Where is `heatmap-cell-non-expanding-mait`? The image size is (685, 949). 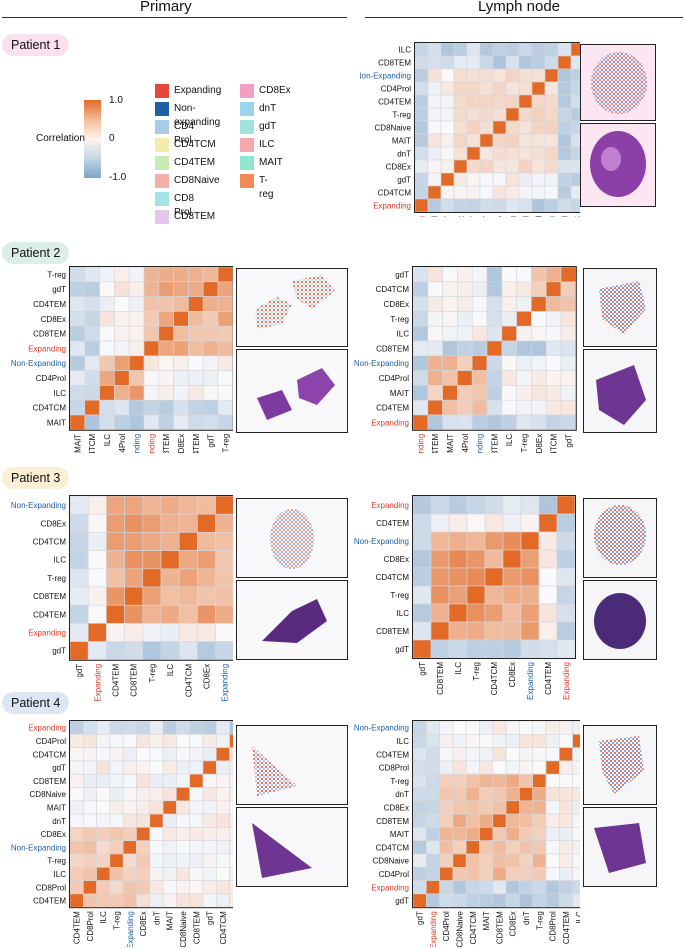
heatmap-cell-non-expanding-mait is located at coordinates (169, 847).